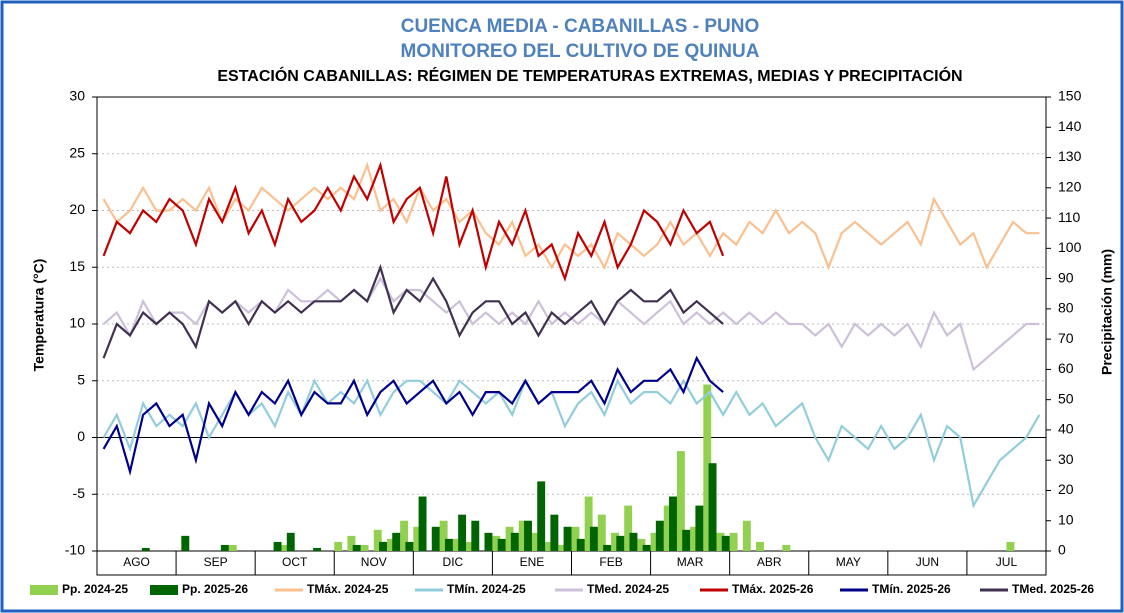 The width and height of the screenshot is (1124, 613). Describe the element at coordinates (81, 436) in the screenshot. I see `y-tick-label: 0` at that location.